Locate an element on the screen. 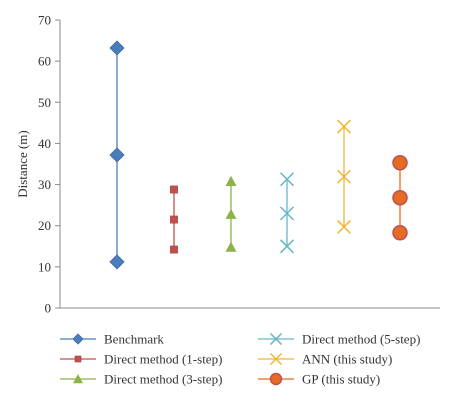  y-tick-label-10: 10 is located at coordinates (44, 266).